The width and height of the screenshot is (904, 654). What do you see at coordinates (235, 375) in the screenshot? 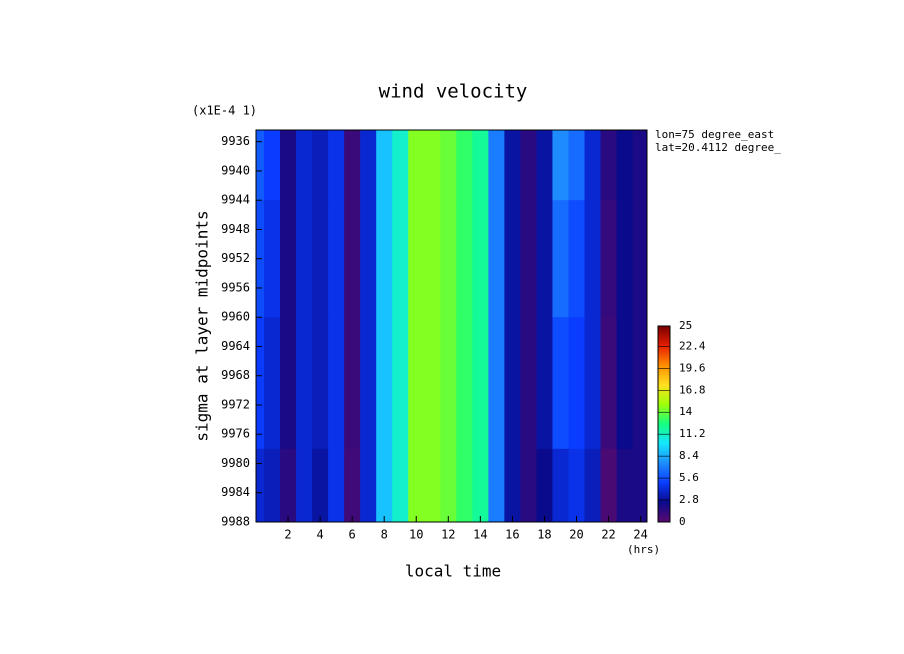
I see `y-tick-label: 9968` at bounding box center [235, 375].